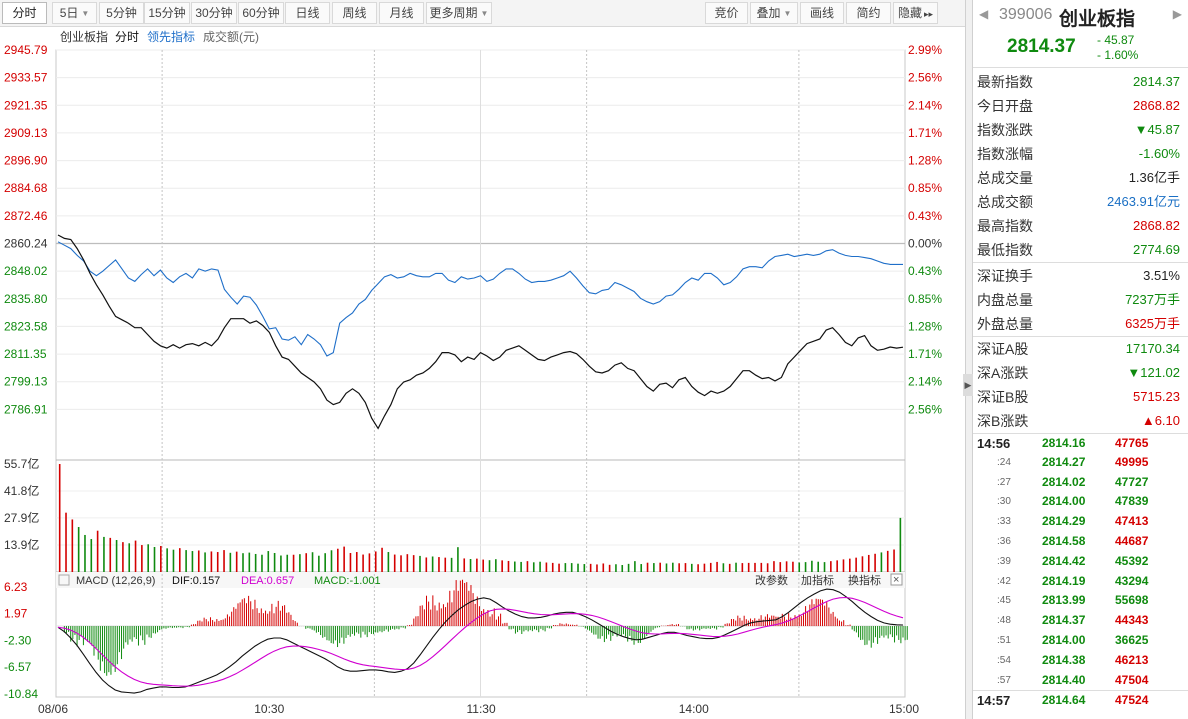 The image size is (1188, 719). I want to click on stat-label: 深证换手, so click(1005, 276).